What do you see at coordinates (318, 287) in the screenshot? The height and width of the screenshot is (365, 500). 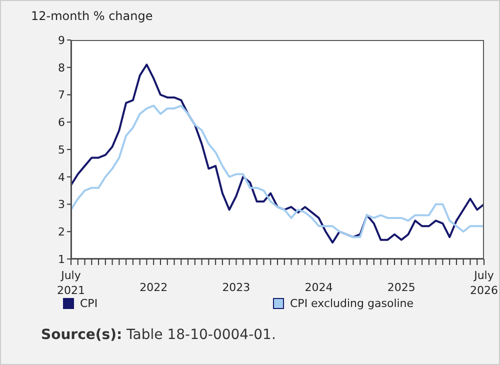 I see `x-tick-label: 2024` at bounding box center [318, 287].